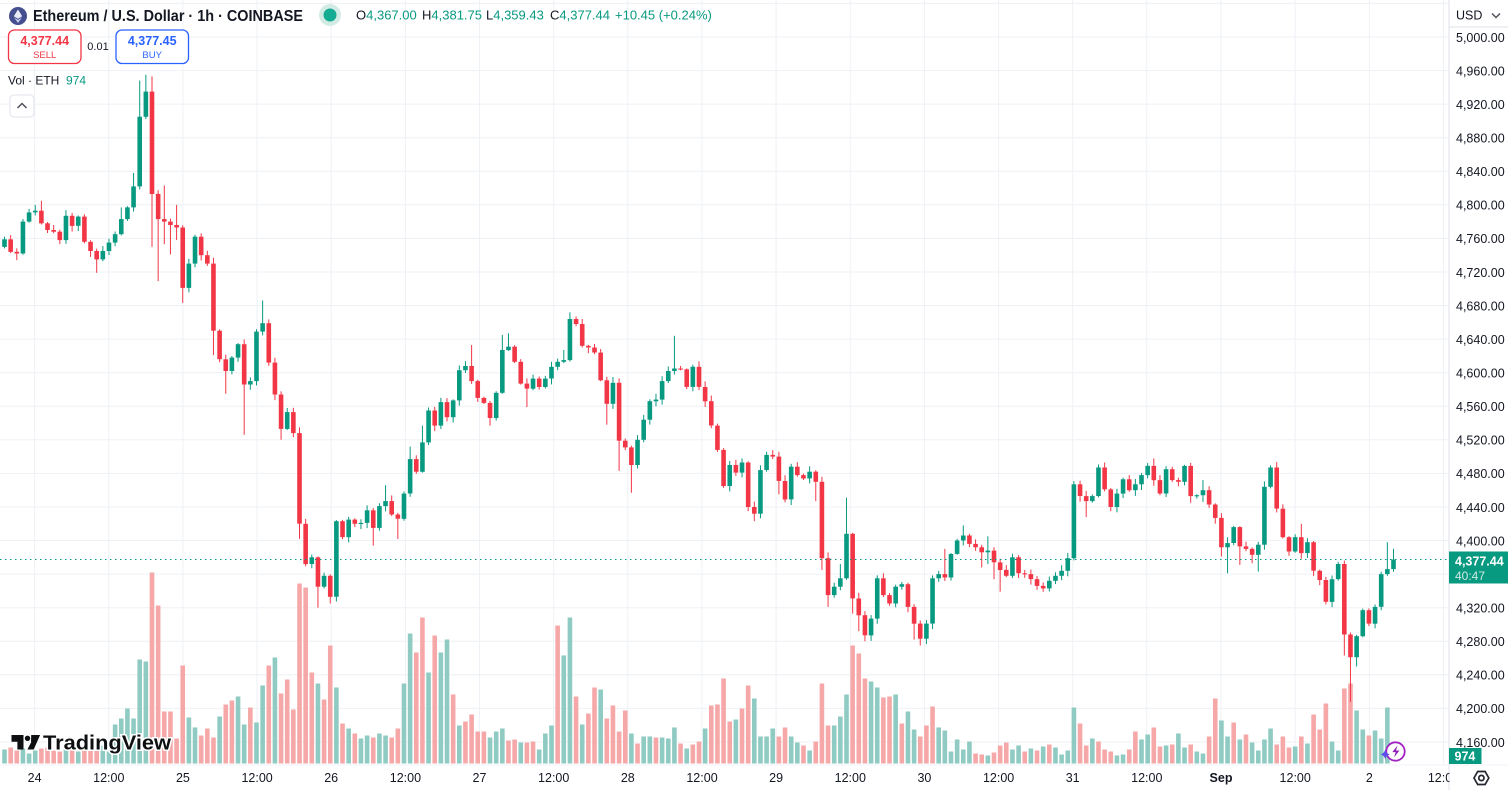 The height and width of the screenshot is (795, 1508). I want to click on svg-text: Sep, so click(1221, 778).